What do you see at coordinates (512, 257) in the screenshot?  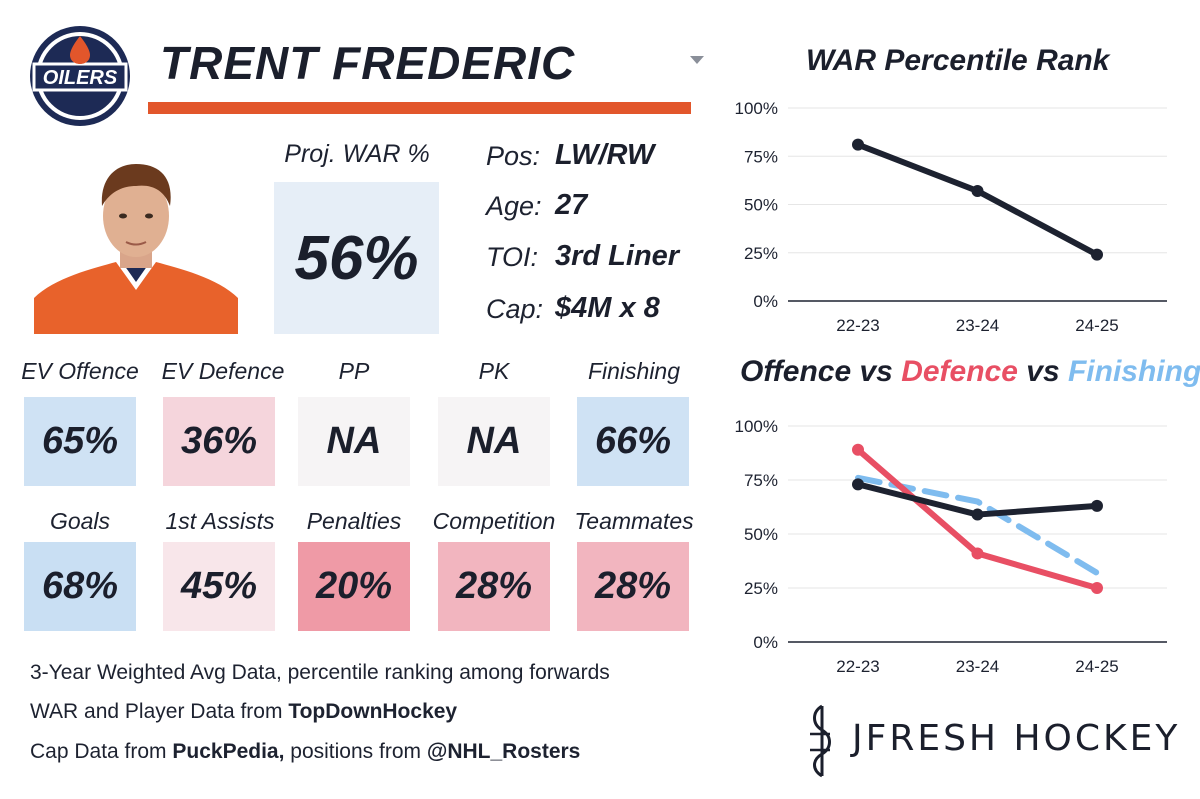 I see `info-label-toi: TOI:` at bounding box center [512, 257].